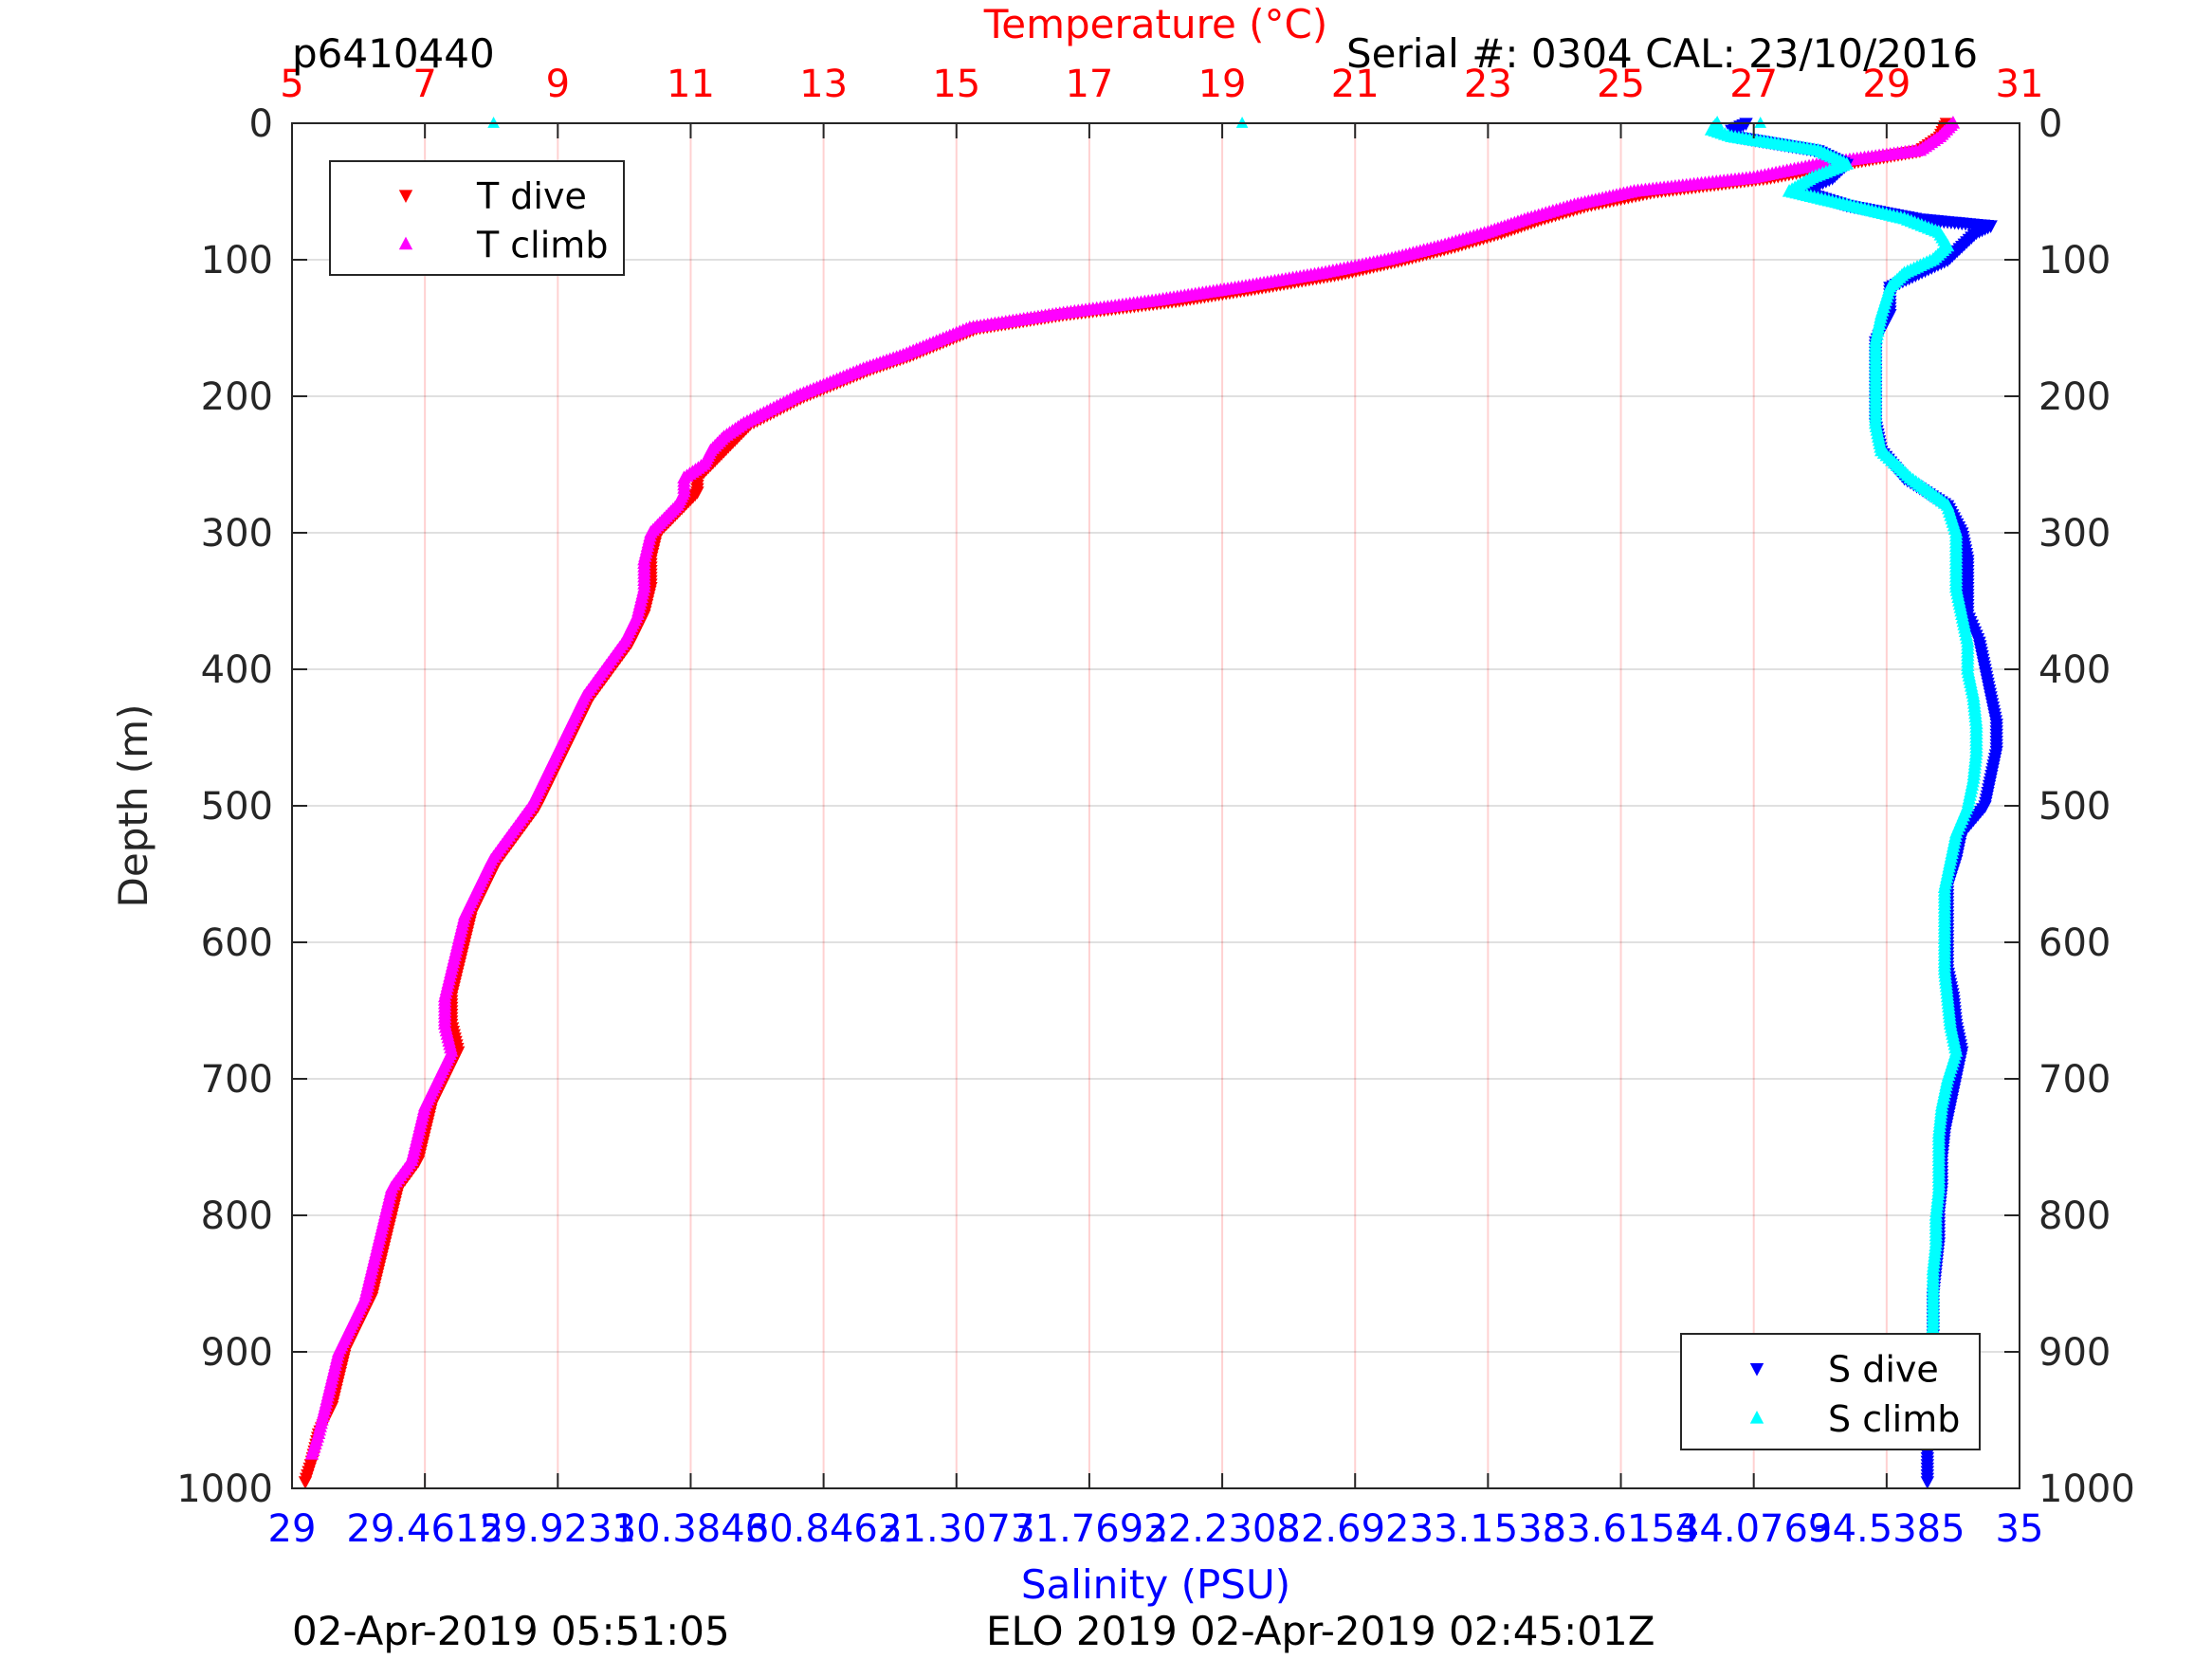 Image resolution: width=2212 pixels, height=1659 pixels. Describe the element at coordinates (1488, 1529) in the screenshot. I see `salinity-tick-label: 33.1538` at that location.